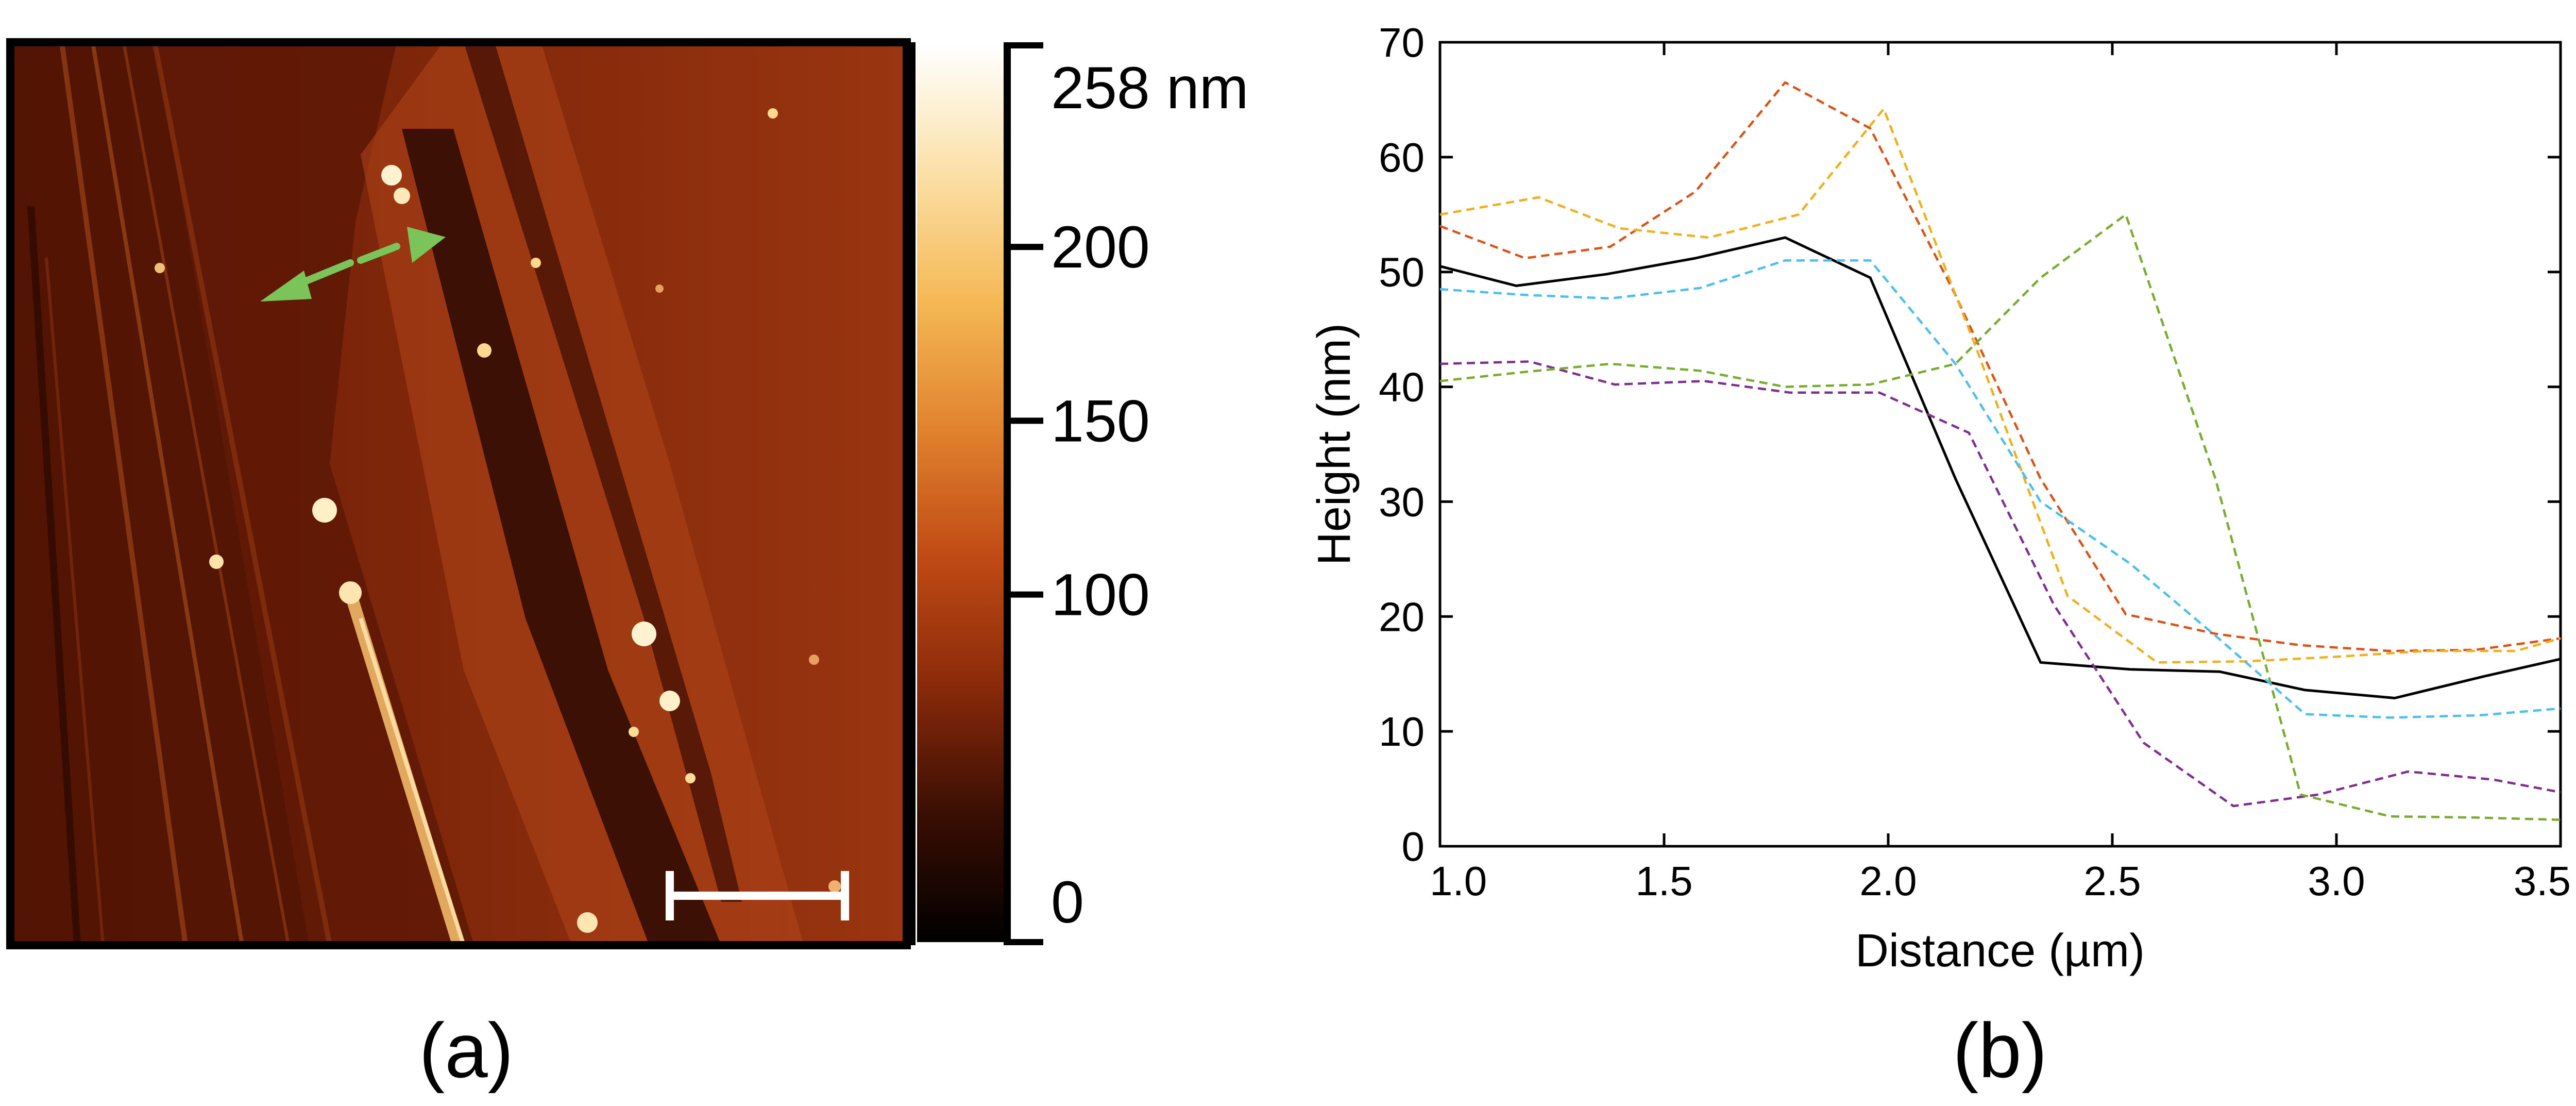 This screenshot has width=2576, height=1106. What do you see at coordinates (1413, 846) in the screenshot?
I see `y-tick-label: 0` at bounding box center [1413, 846].